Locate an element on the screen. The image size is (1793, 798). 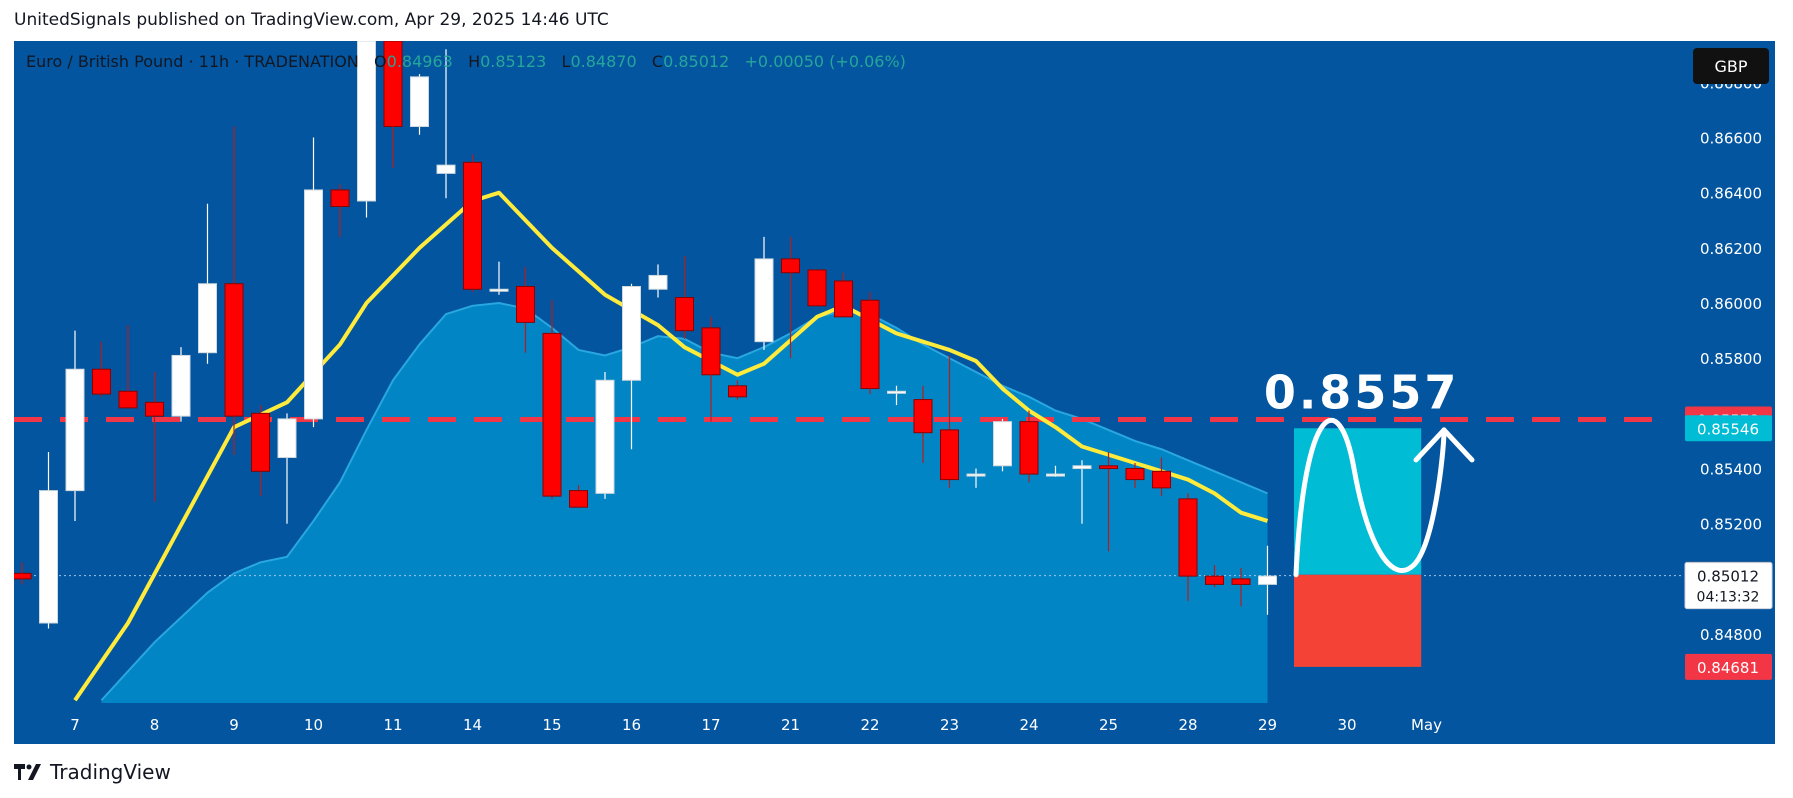
last-price-value: 0.85012 is located at coordinates (1728, 577).